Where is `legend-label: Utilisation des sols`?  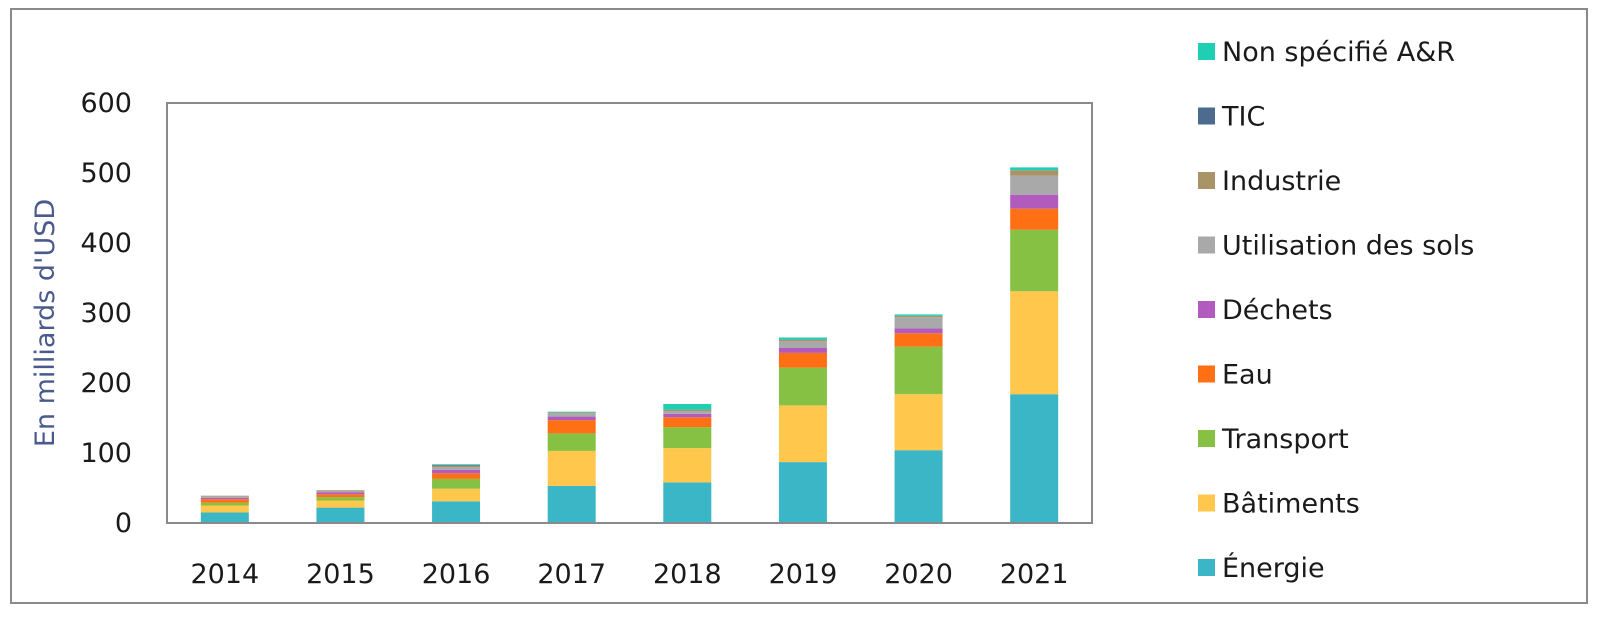 legend-label: Utilisation des sols is located at coordinates (1348, 246).